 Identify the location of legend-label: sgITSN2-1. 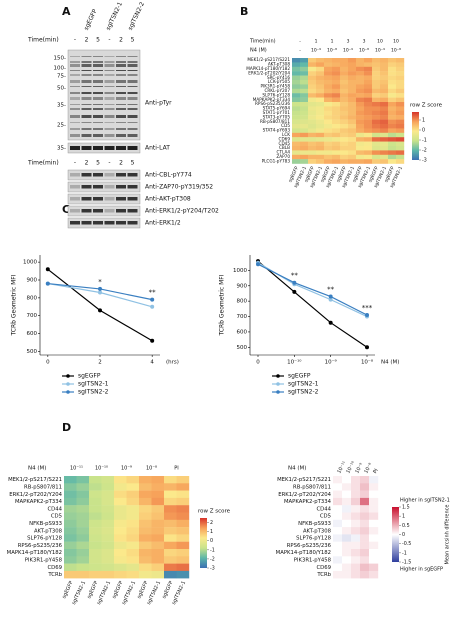
(93, 384).